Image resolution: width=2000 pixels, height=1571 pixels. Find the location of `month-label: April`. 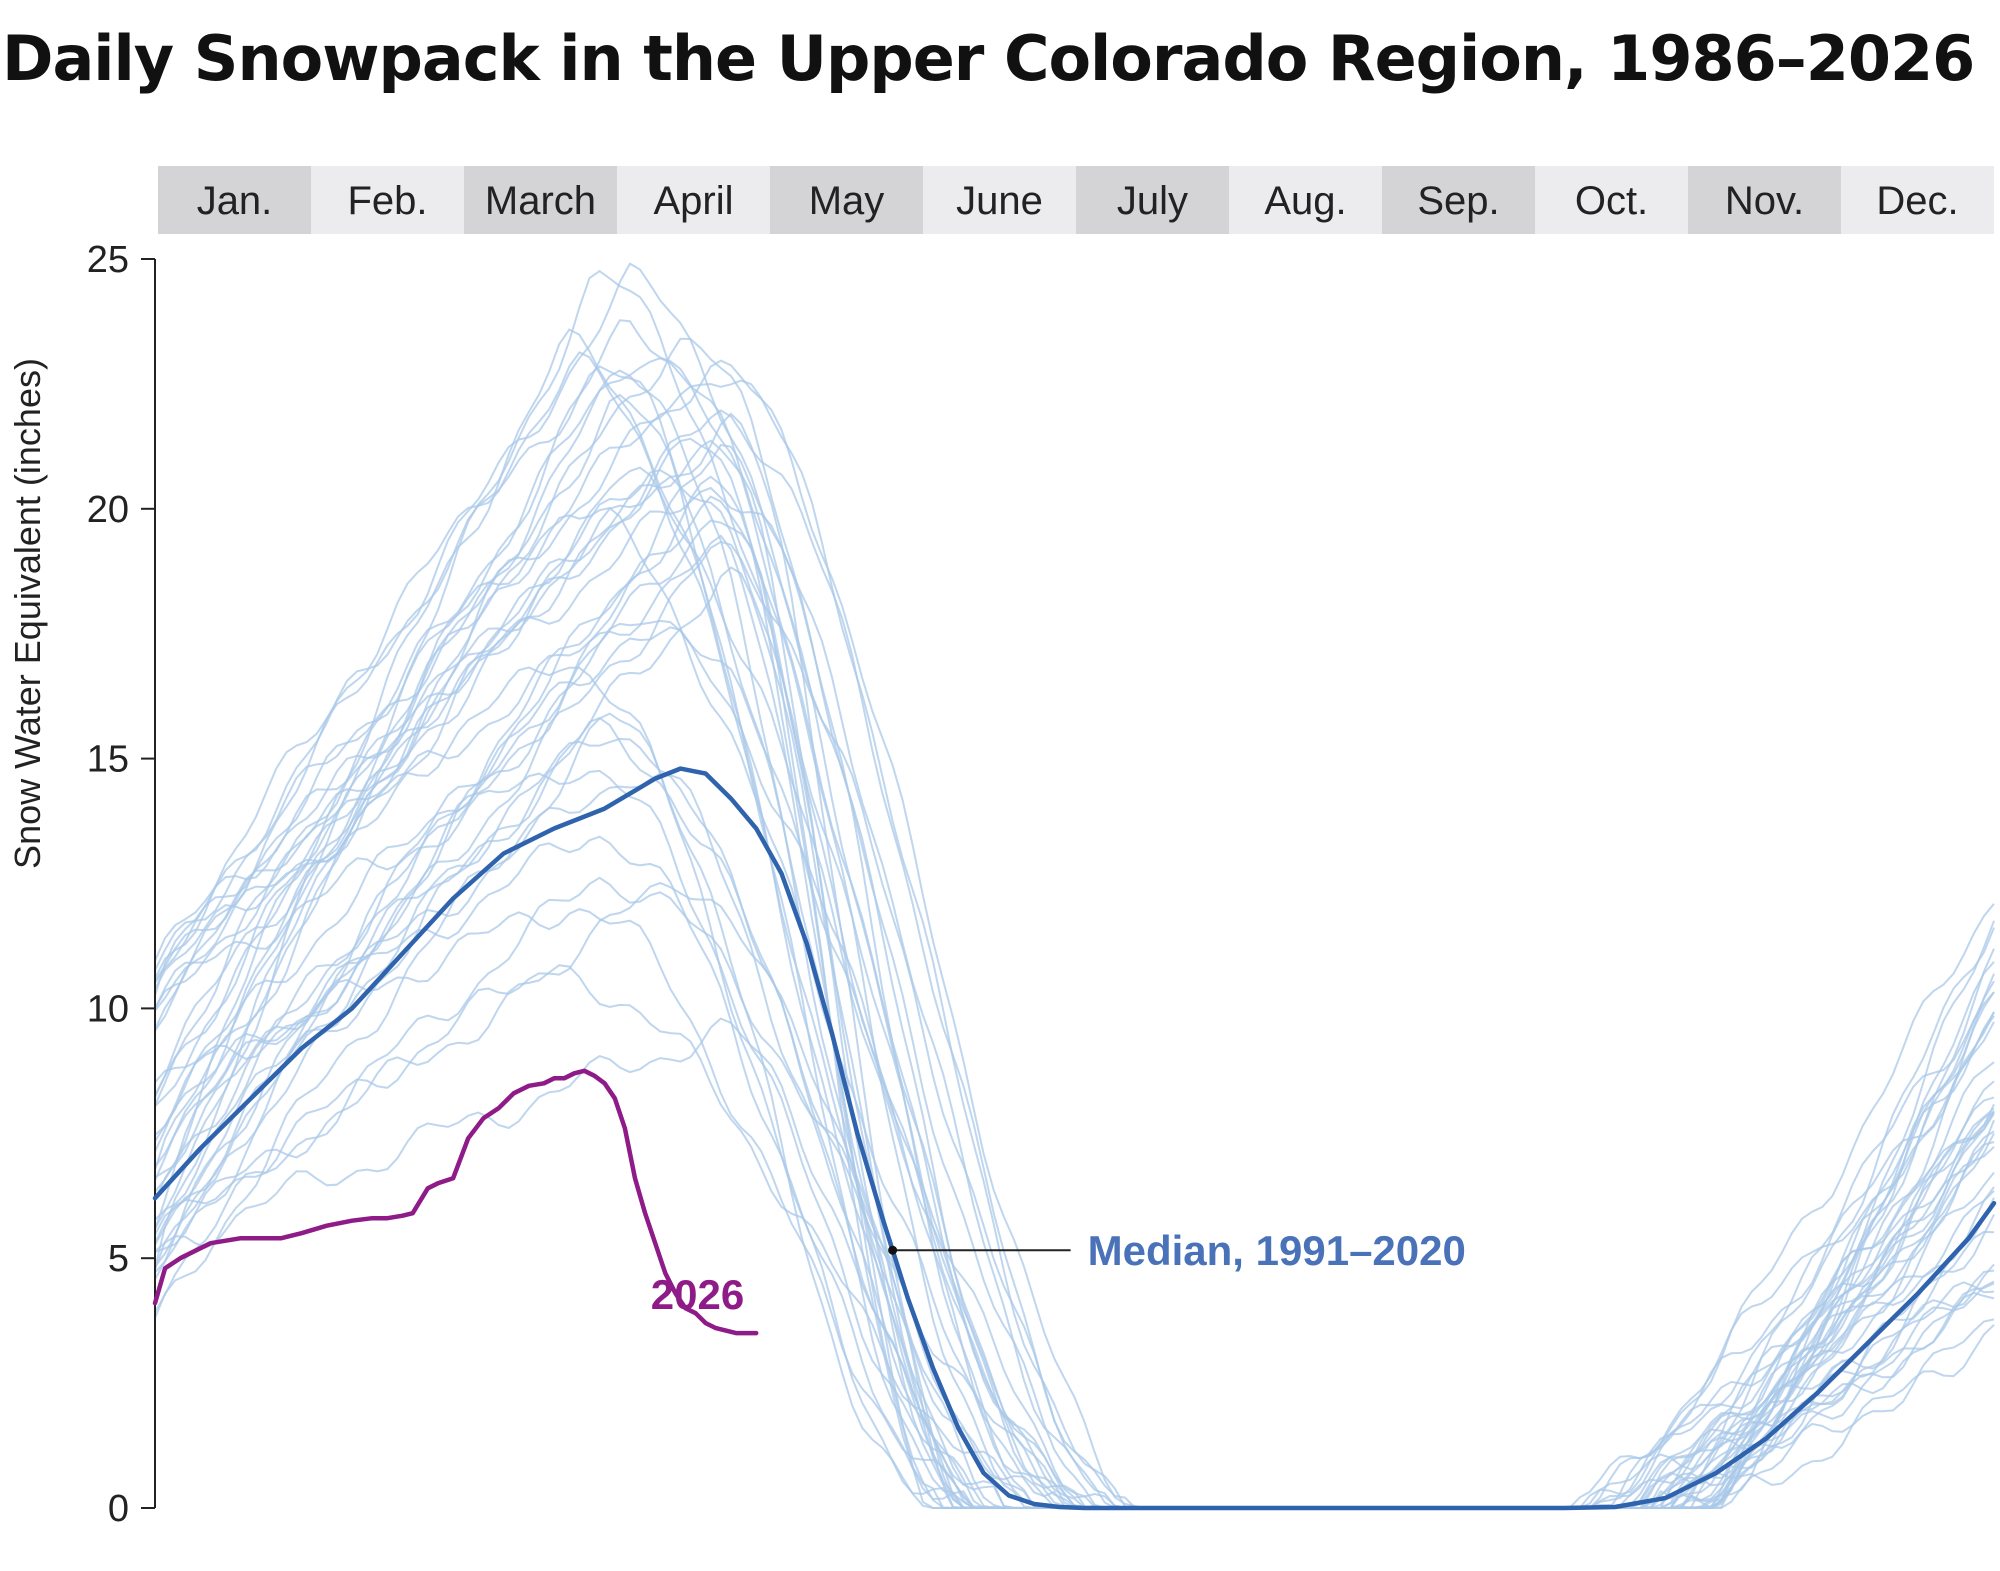

month-label: April is located at coordinates (693, 201).